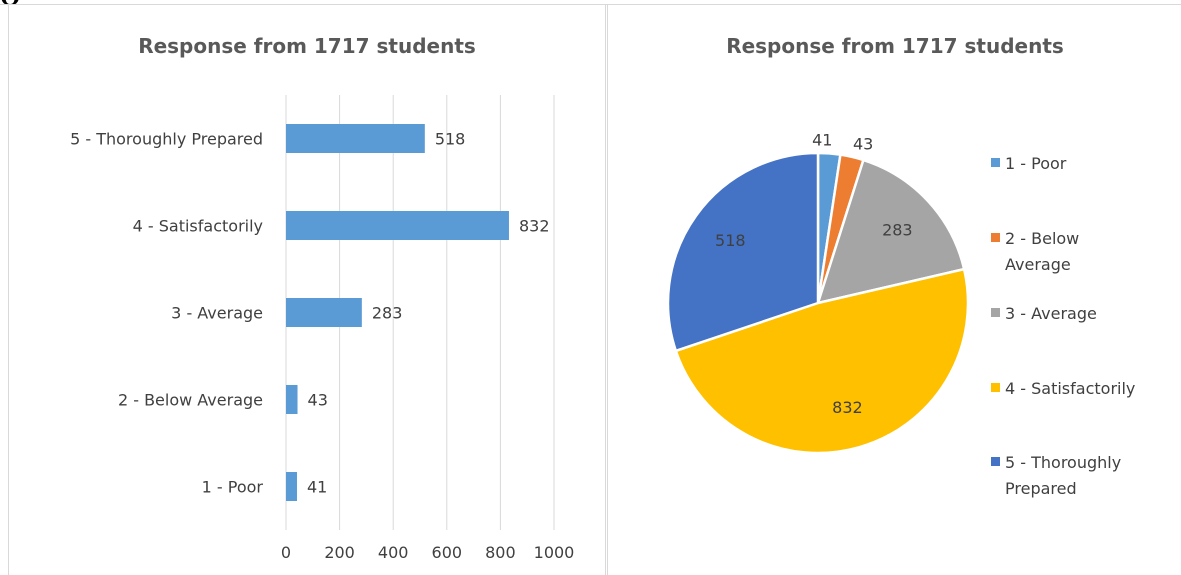 The width and height of the screenshot is (1181, 575). What do you see at coordinates (233, 487) in the screenshot?
I see `category-label: 1 - Poor` at bounding box center [233, 487].